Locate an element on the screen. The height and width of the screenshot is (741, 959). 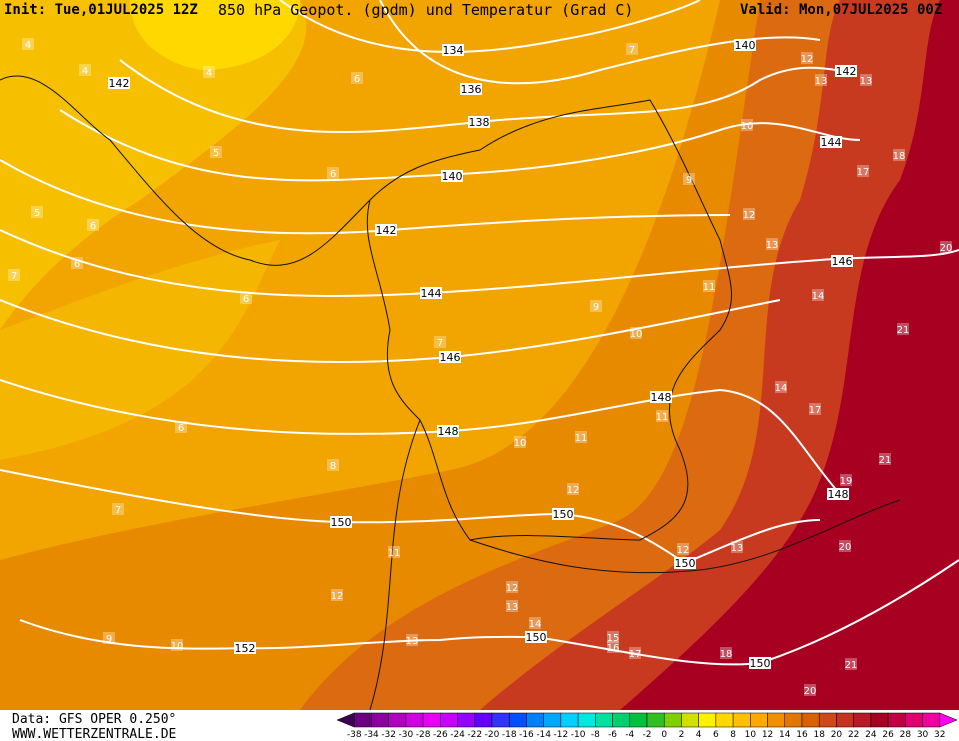
colorbar-label: -22 is located at coordinates (474, 735).